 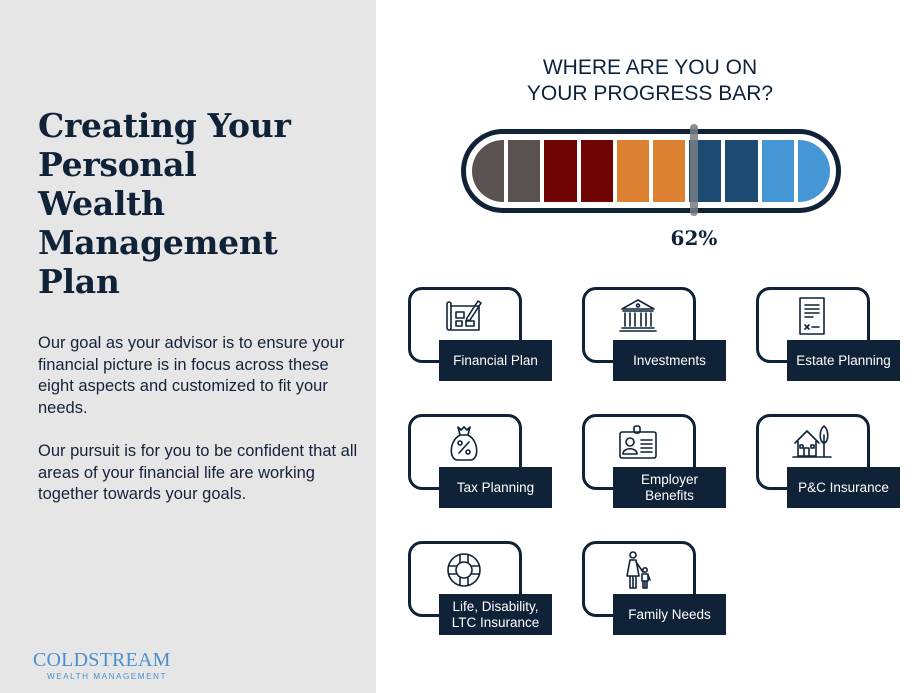 What do you see at coordinates (843, 487) in the screenshot?
I see `card-label: P&C Insurance` at bounding box center [843, 487].